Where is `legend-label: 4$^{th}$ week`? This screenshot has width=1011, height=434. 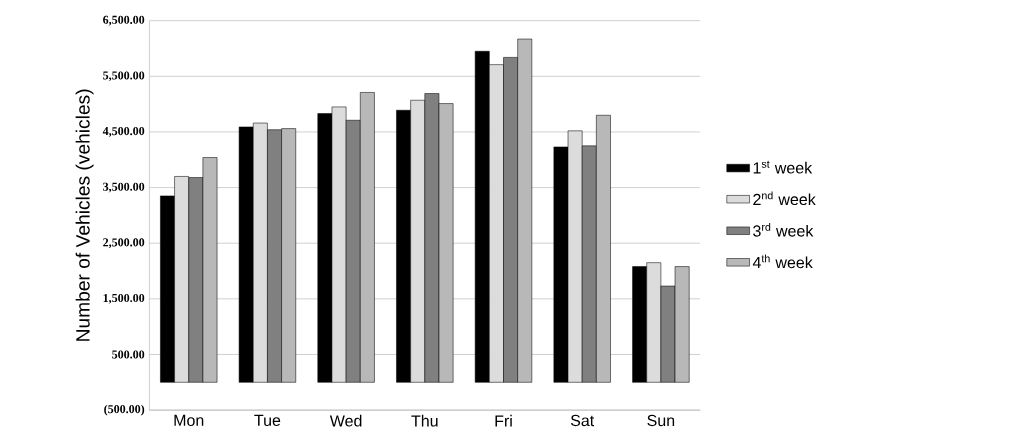
legend-label: 4$^{th}$ week is located at coordinates (782, 261).